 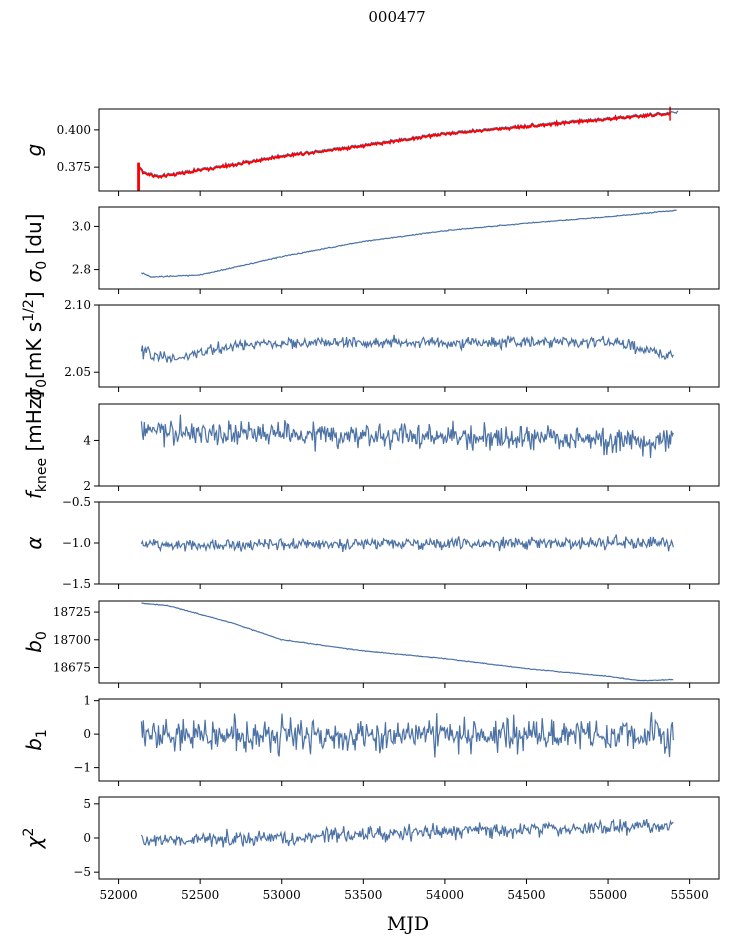 I want to click on panel-alpha: −1.5 −1.0 −0.5 α, so click(x=371, y=543).